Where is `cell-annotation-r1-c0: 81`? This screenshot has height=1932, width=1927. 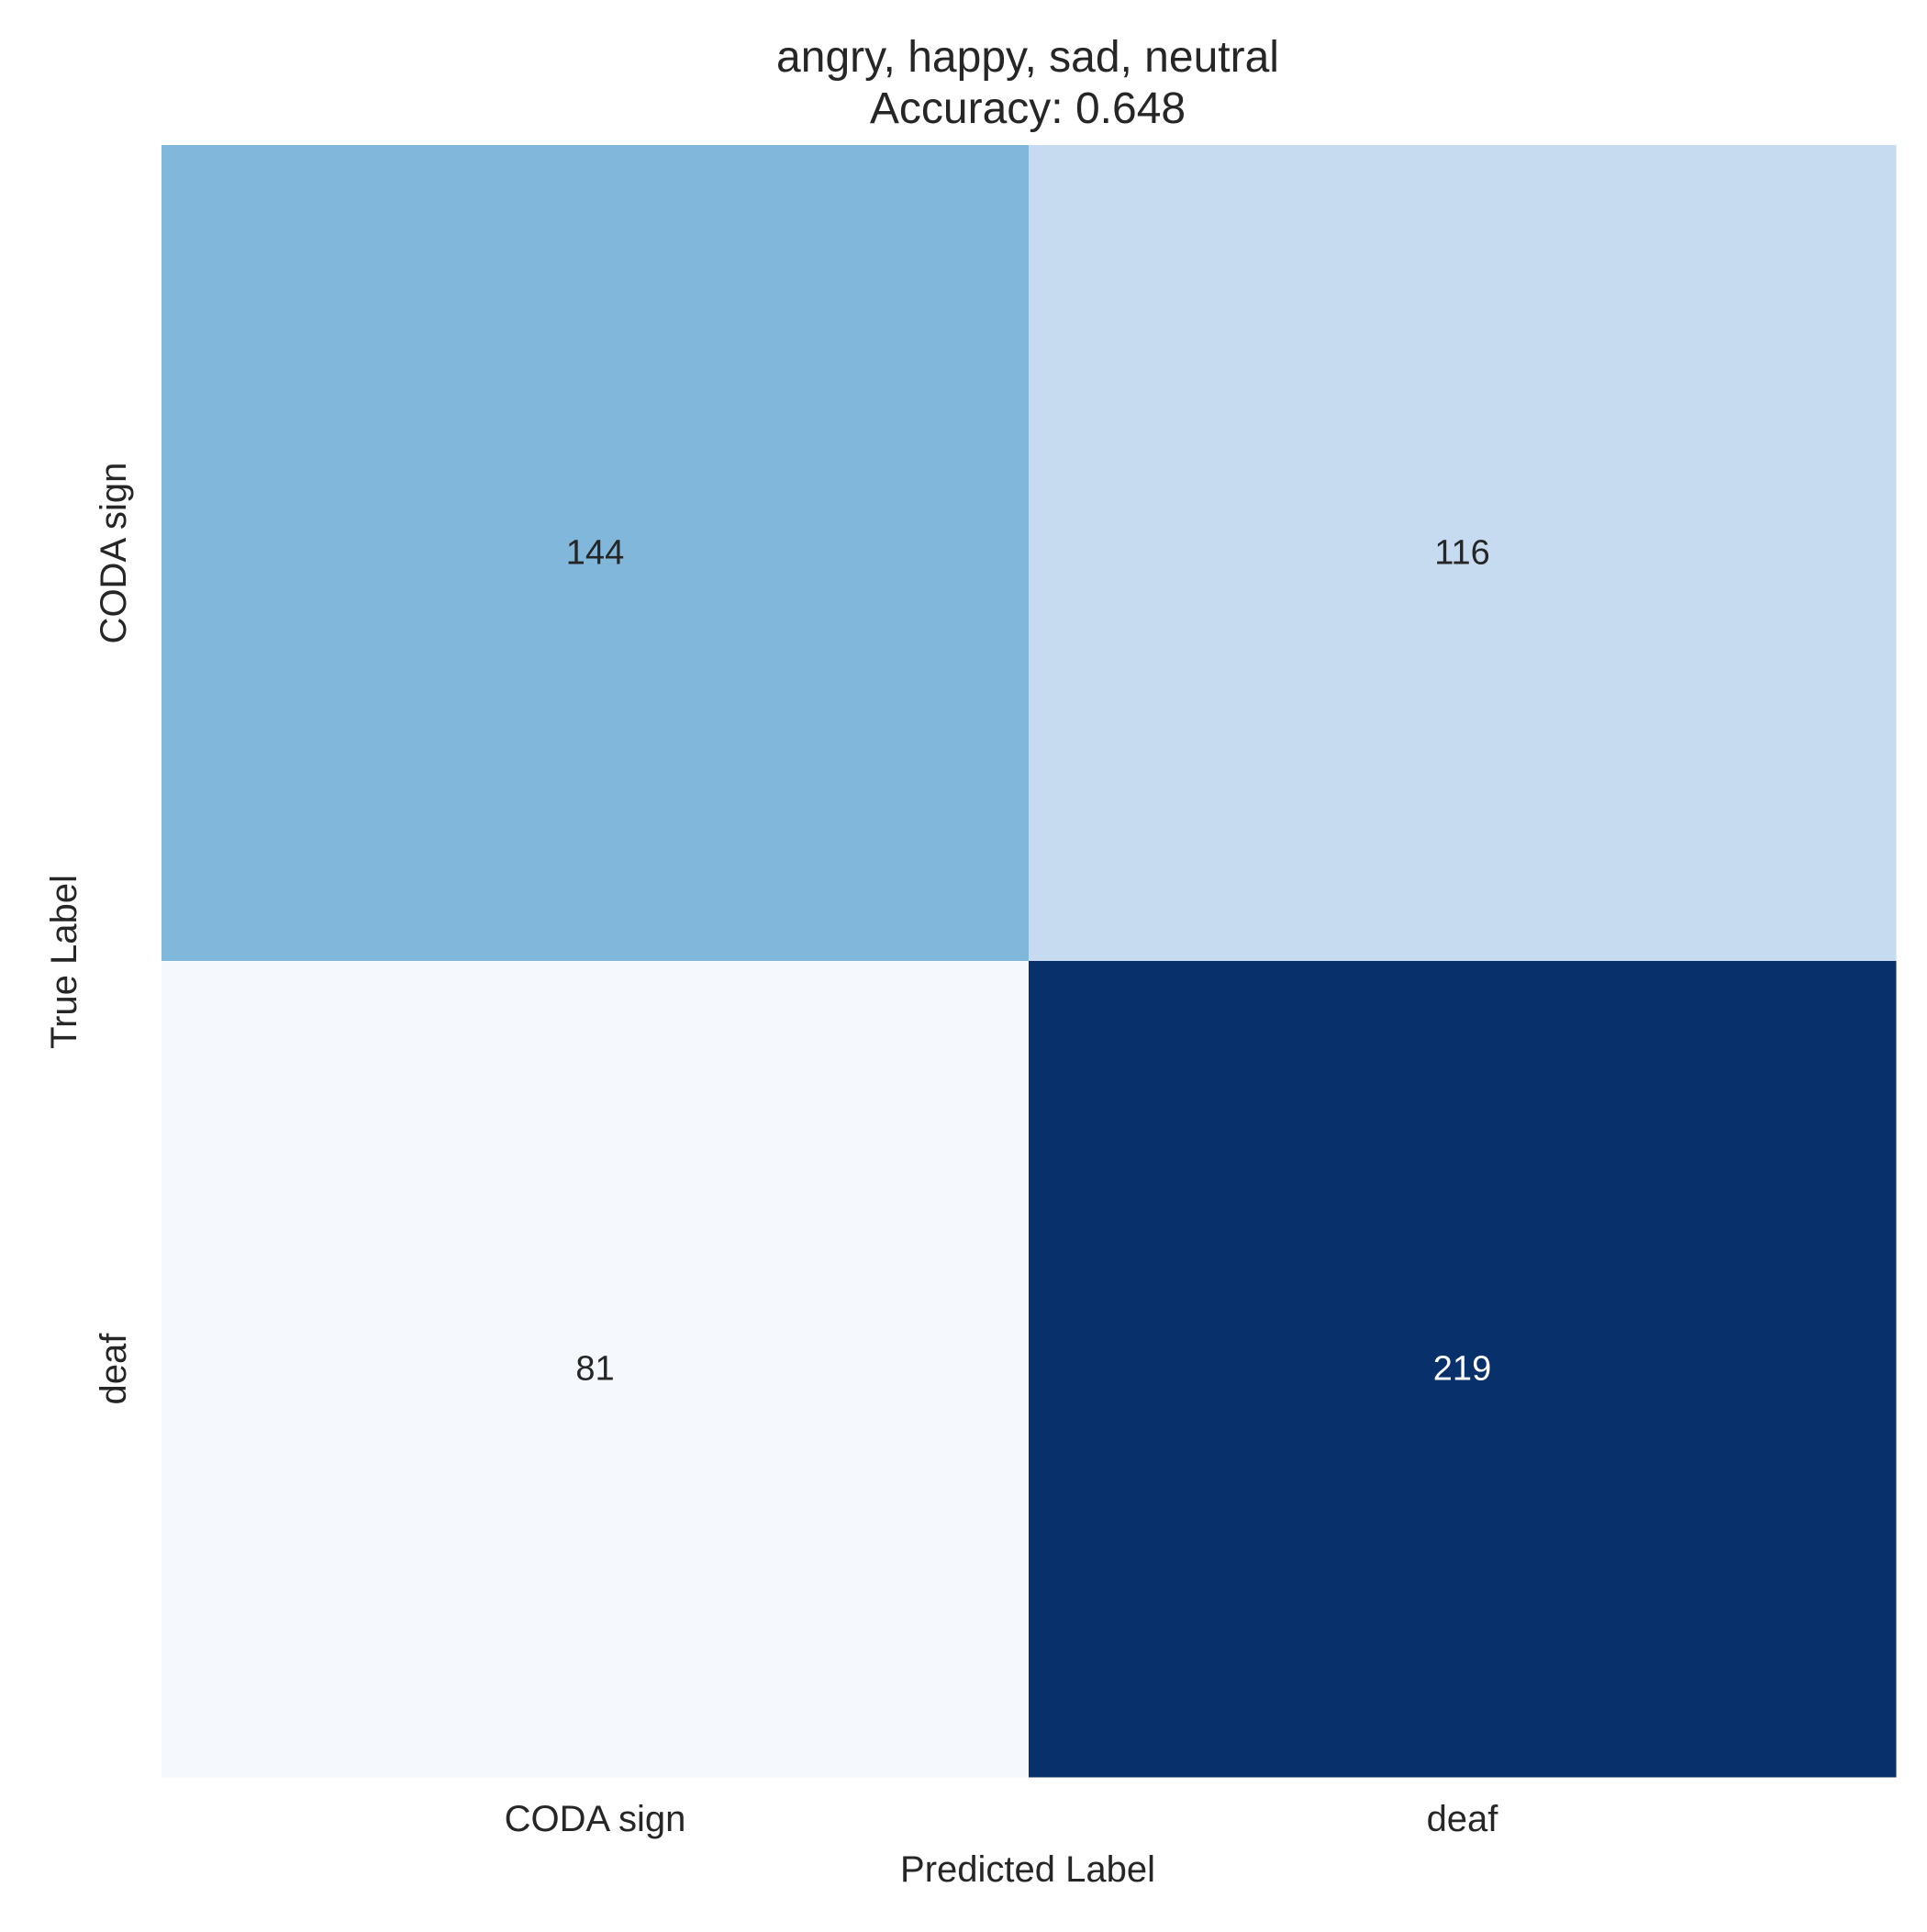
cell-annotation-r1-c0: 81 is located at coordinates (594, 1369).